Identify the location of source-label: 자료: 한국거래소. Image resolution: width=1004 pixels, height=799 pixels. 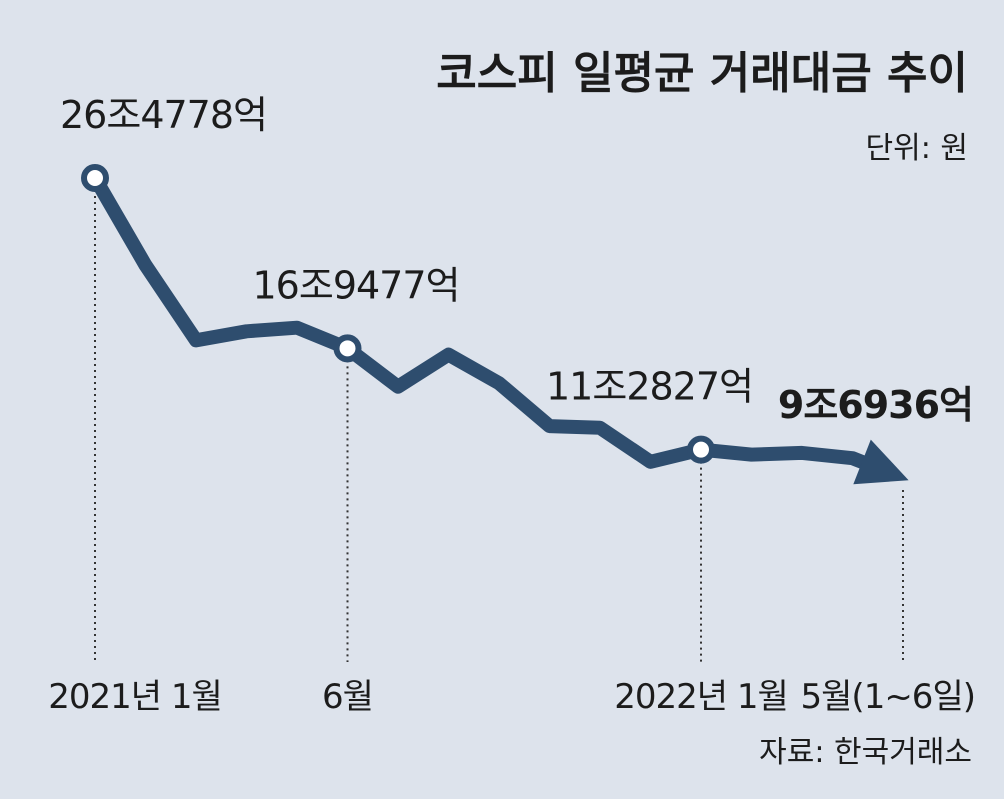
(865, 752).